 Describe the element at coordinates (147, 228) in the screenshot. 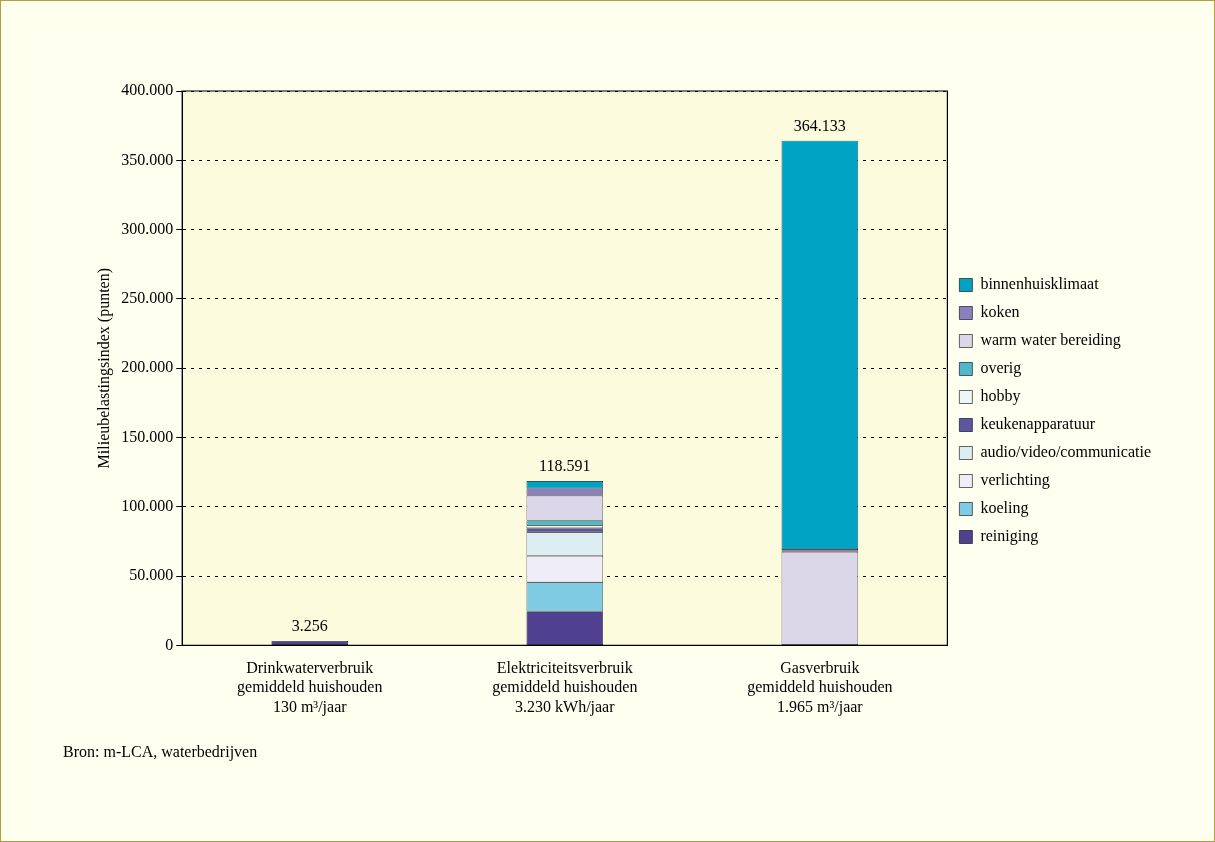

I see `y-tick-label: 300.000` at that location.